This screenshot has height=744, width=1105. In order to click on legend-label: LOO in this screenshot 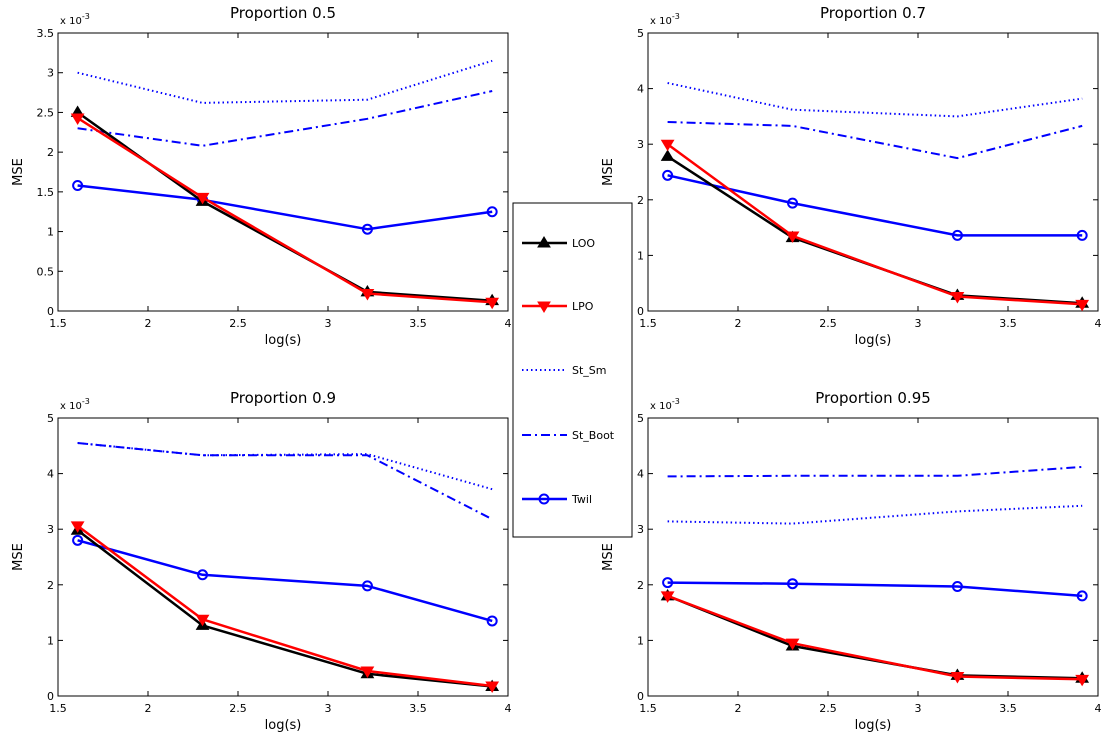, I will do `click(583, 243)`.